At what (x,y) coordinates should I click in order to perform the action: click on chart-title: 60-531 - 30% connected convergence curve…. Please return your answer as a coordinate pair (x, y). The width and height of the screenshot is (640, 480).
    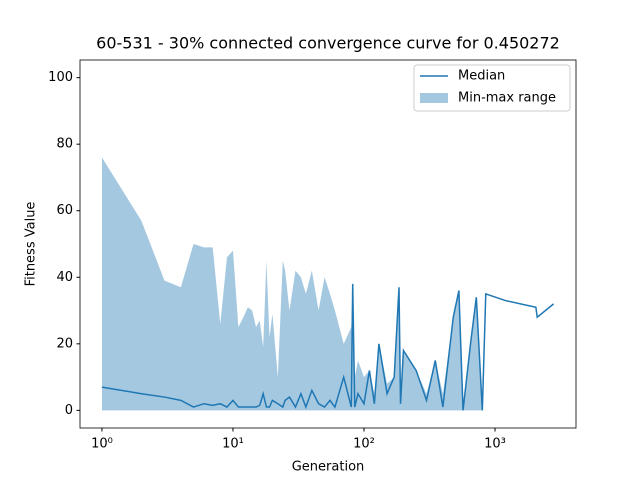
    Looking at the image, I should click on (328, 43).